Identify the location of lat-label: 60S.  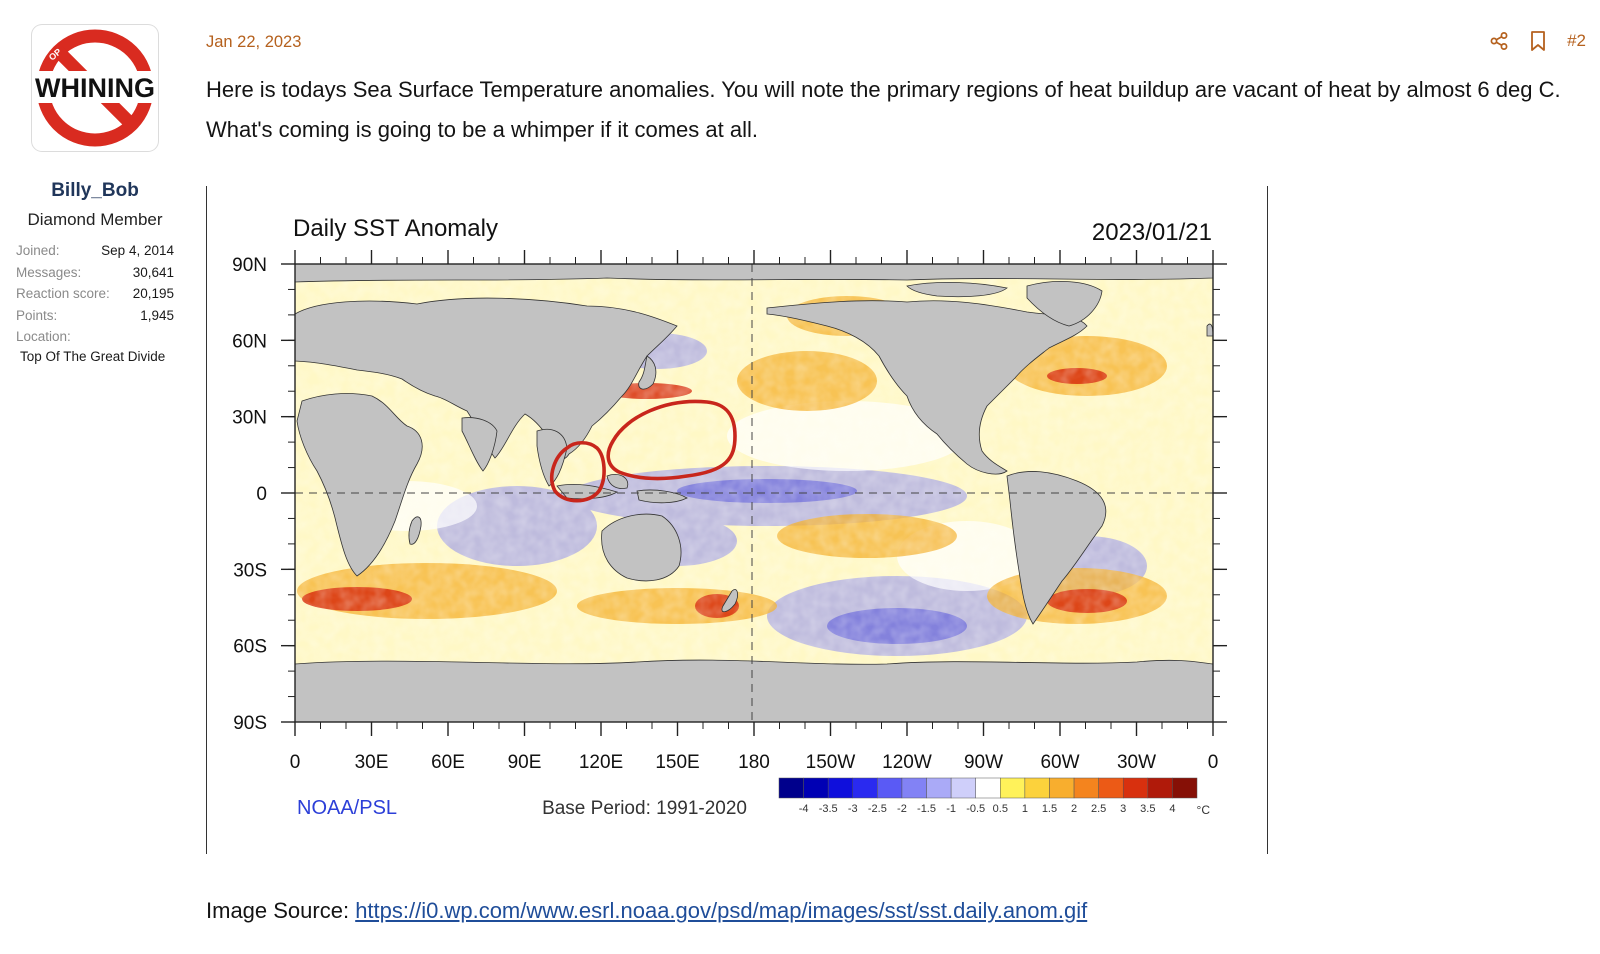
(250, 647).